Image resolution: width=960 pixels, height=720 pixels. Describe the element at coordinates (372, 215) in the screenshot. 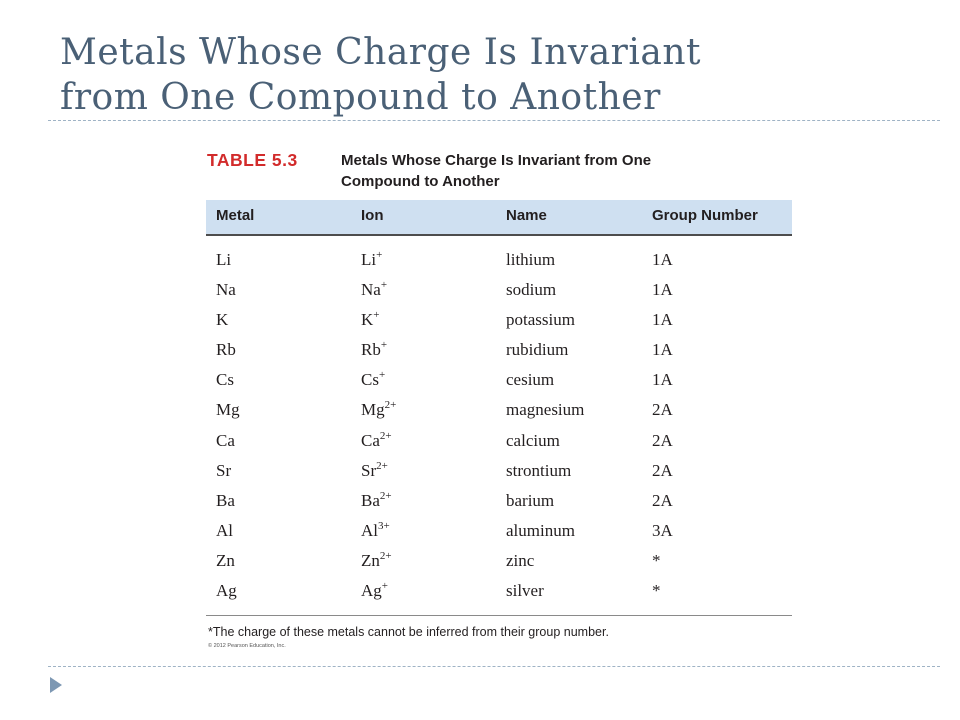

I see `column-header-ion: Ion` at that location.